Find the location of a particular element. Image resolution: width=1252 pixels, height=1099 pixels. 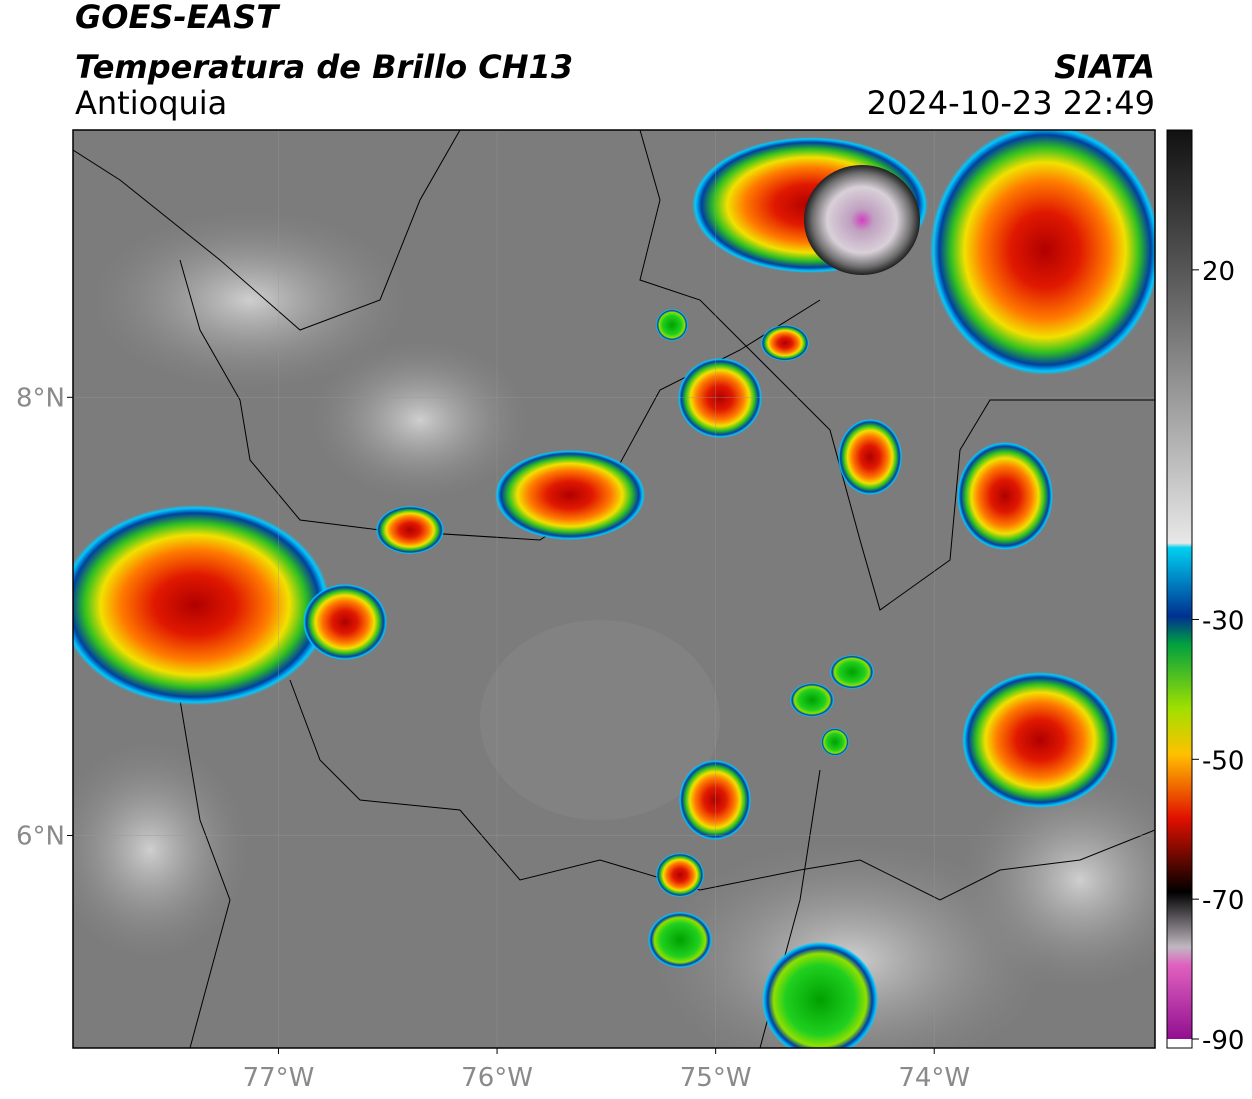

colorbar-tick-label: -30 is located at coordinates (1223, 621).